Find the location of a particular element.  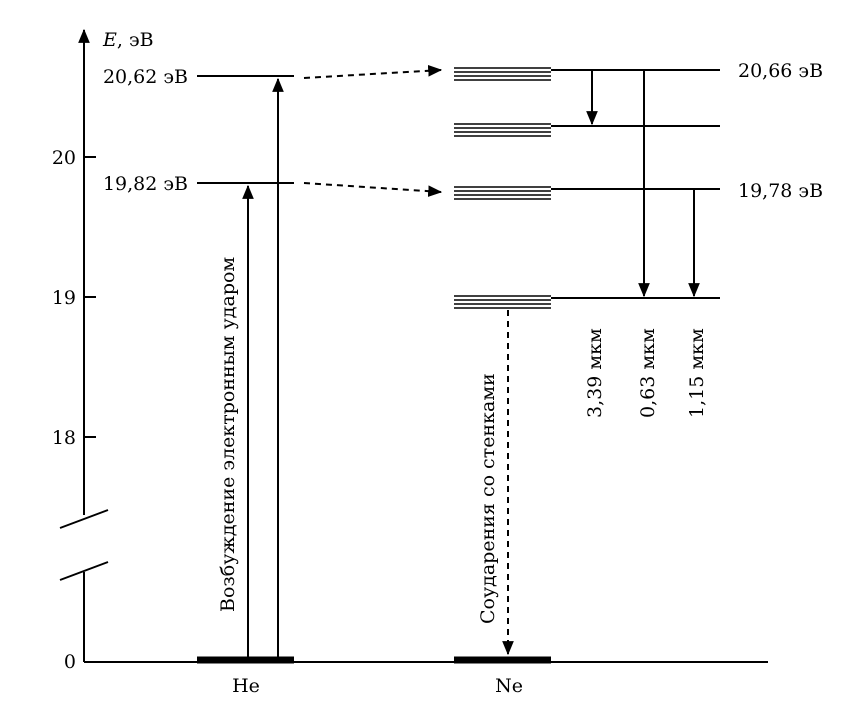

axis-tick-label-19: 19 is located at coordinates (64, 298).